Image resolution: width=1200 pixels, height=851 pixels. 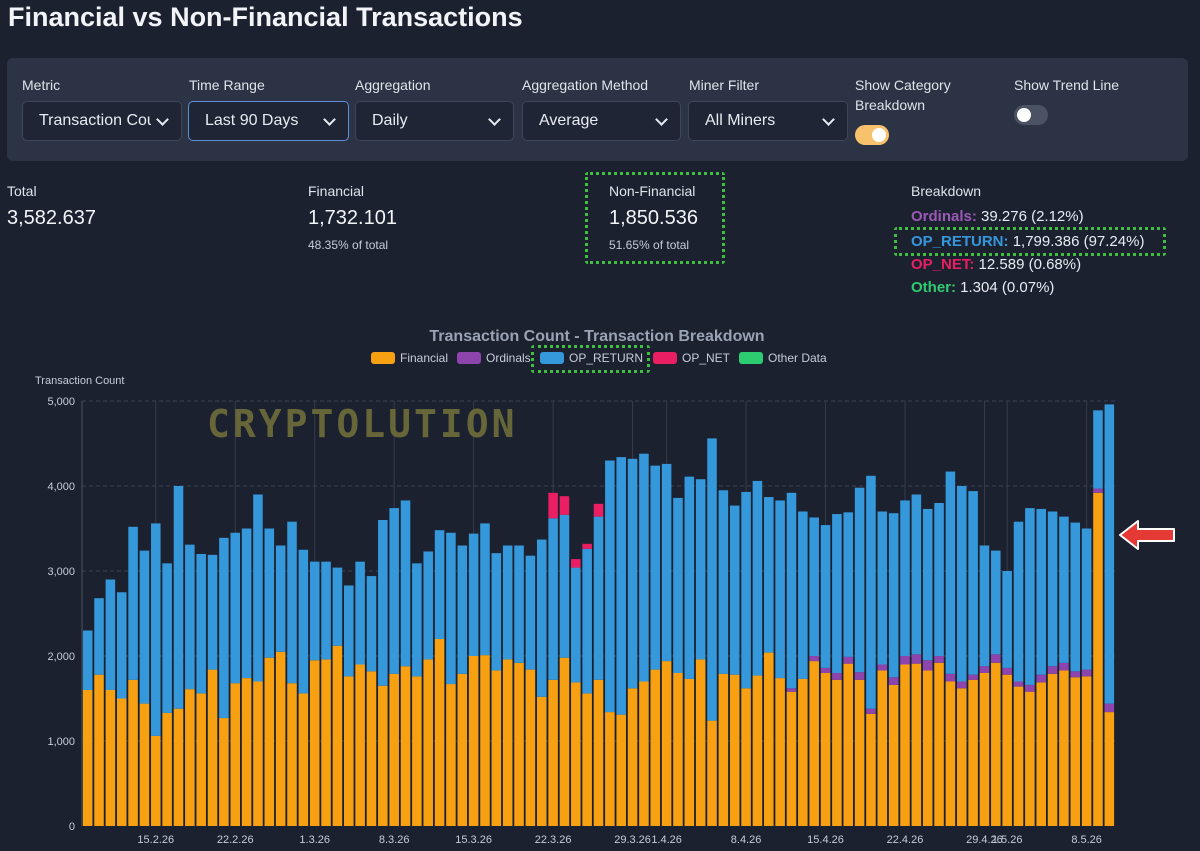 I want to click on trend-line-control: Show Trend Line, so click(x=1066, y=85).